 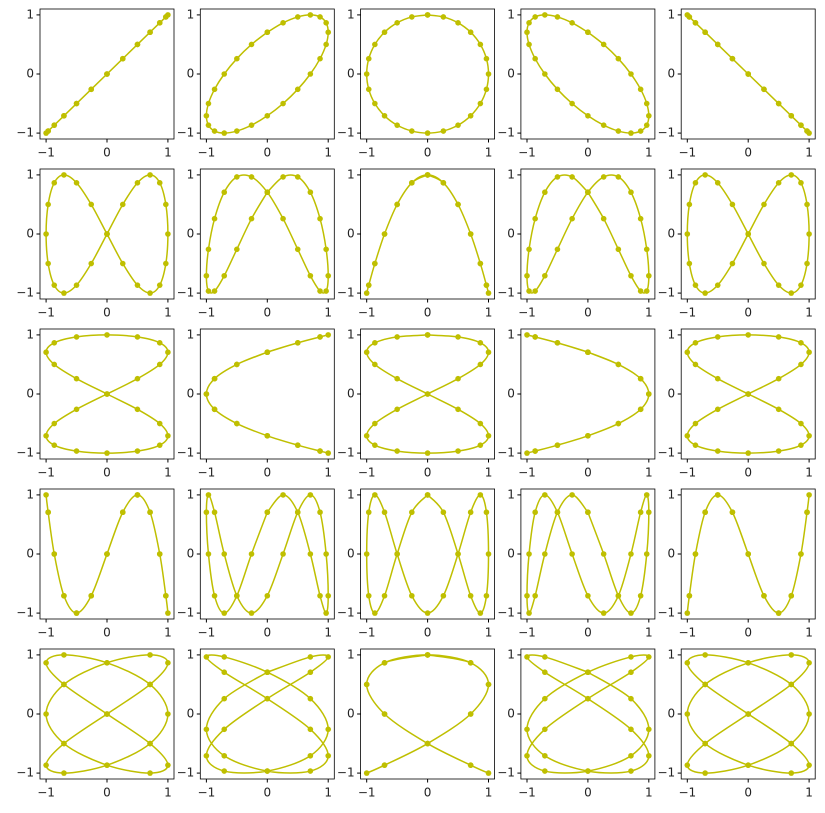 What do you see at coordinates (351, 654) in the screenshot?
I see `y-tick-label: 1` at bounding box center [351, 654].